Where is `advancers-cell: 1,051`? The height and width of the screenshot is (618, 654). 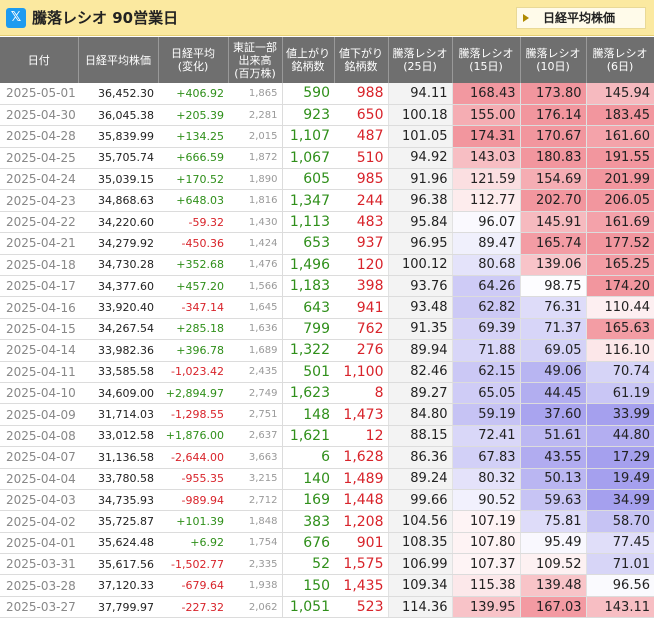
advancers-cell: 1,051 is located at coordinates (308, 607).